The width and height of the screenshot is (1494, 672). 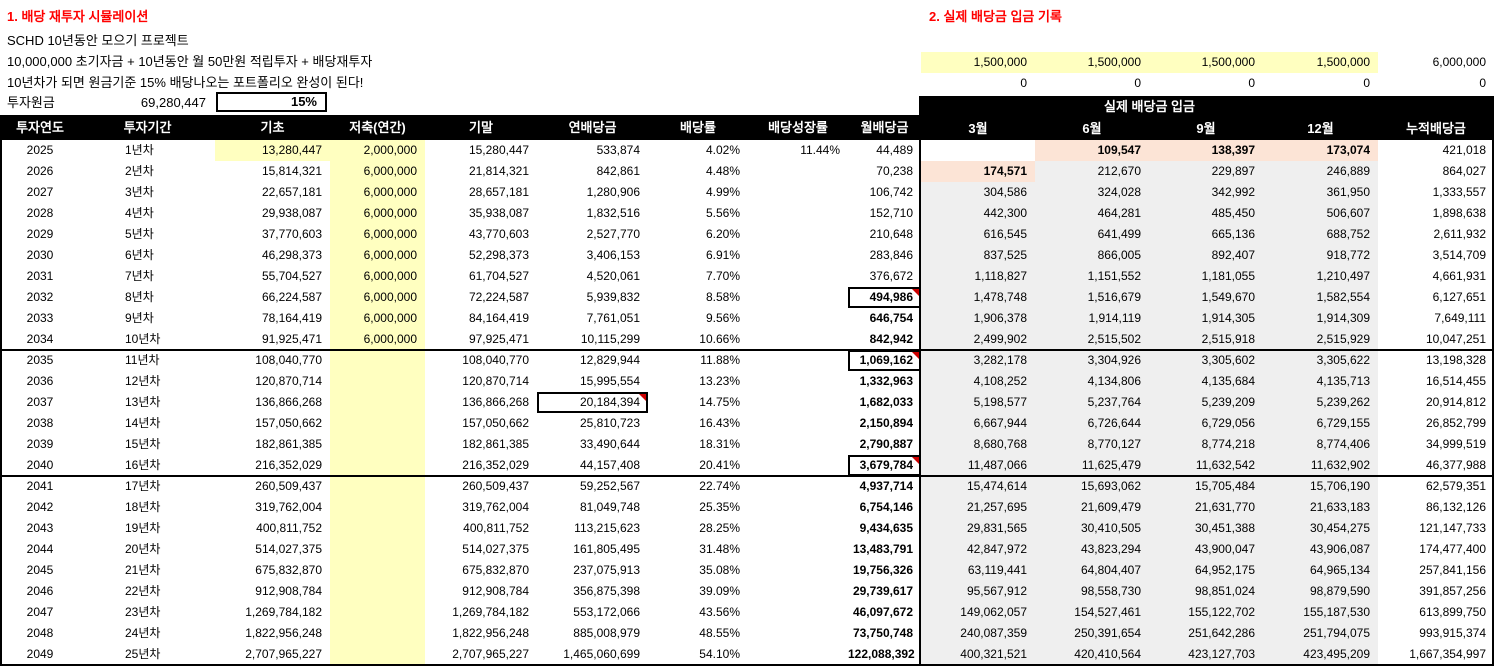 I want to click on cell: 866,005, so click(x=1092, y=255).